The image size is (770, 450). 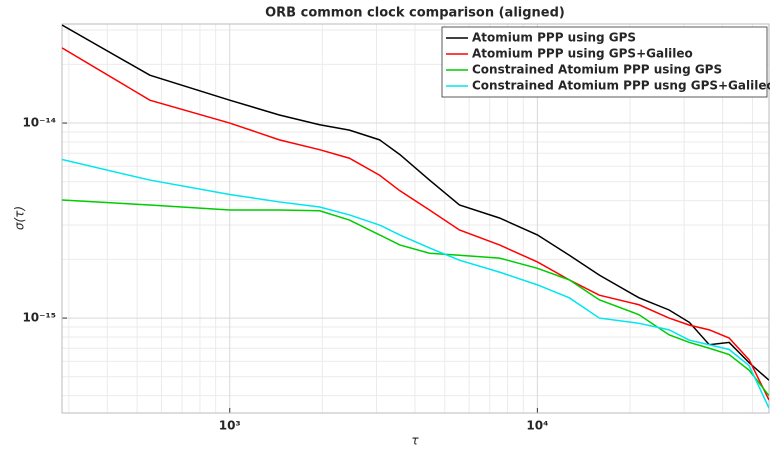 I want to click on legend-label: Constrained Atomium PPP usng GPS+Galileo, so click(x=621, y=86).